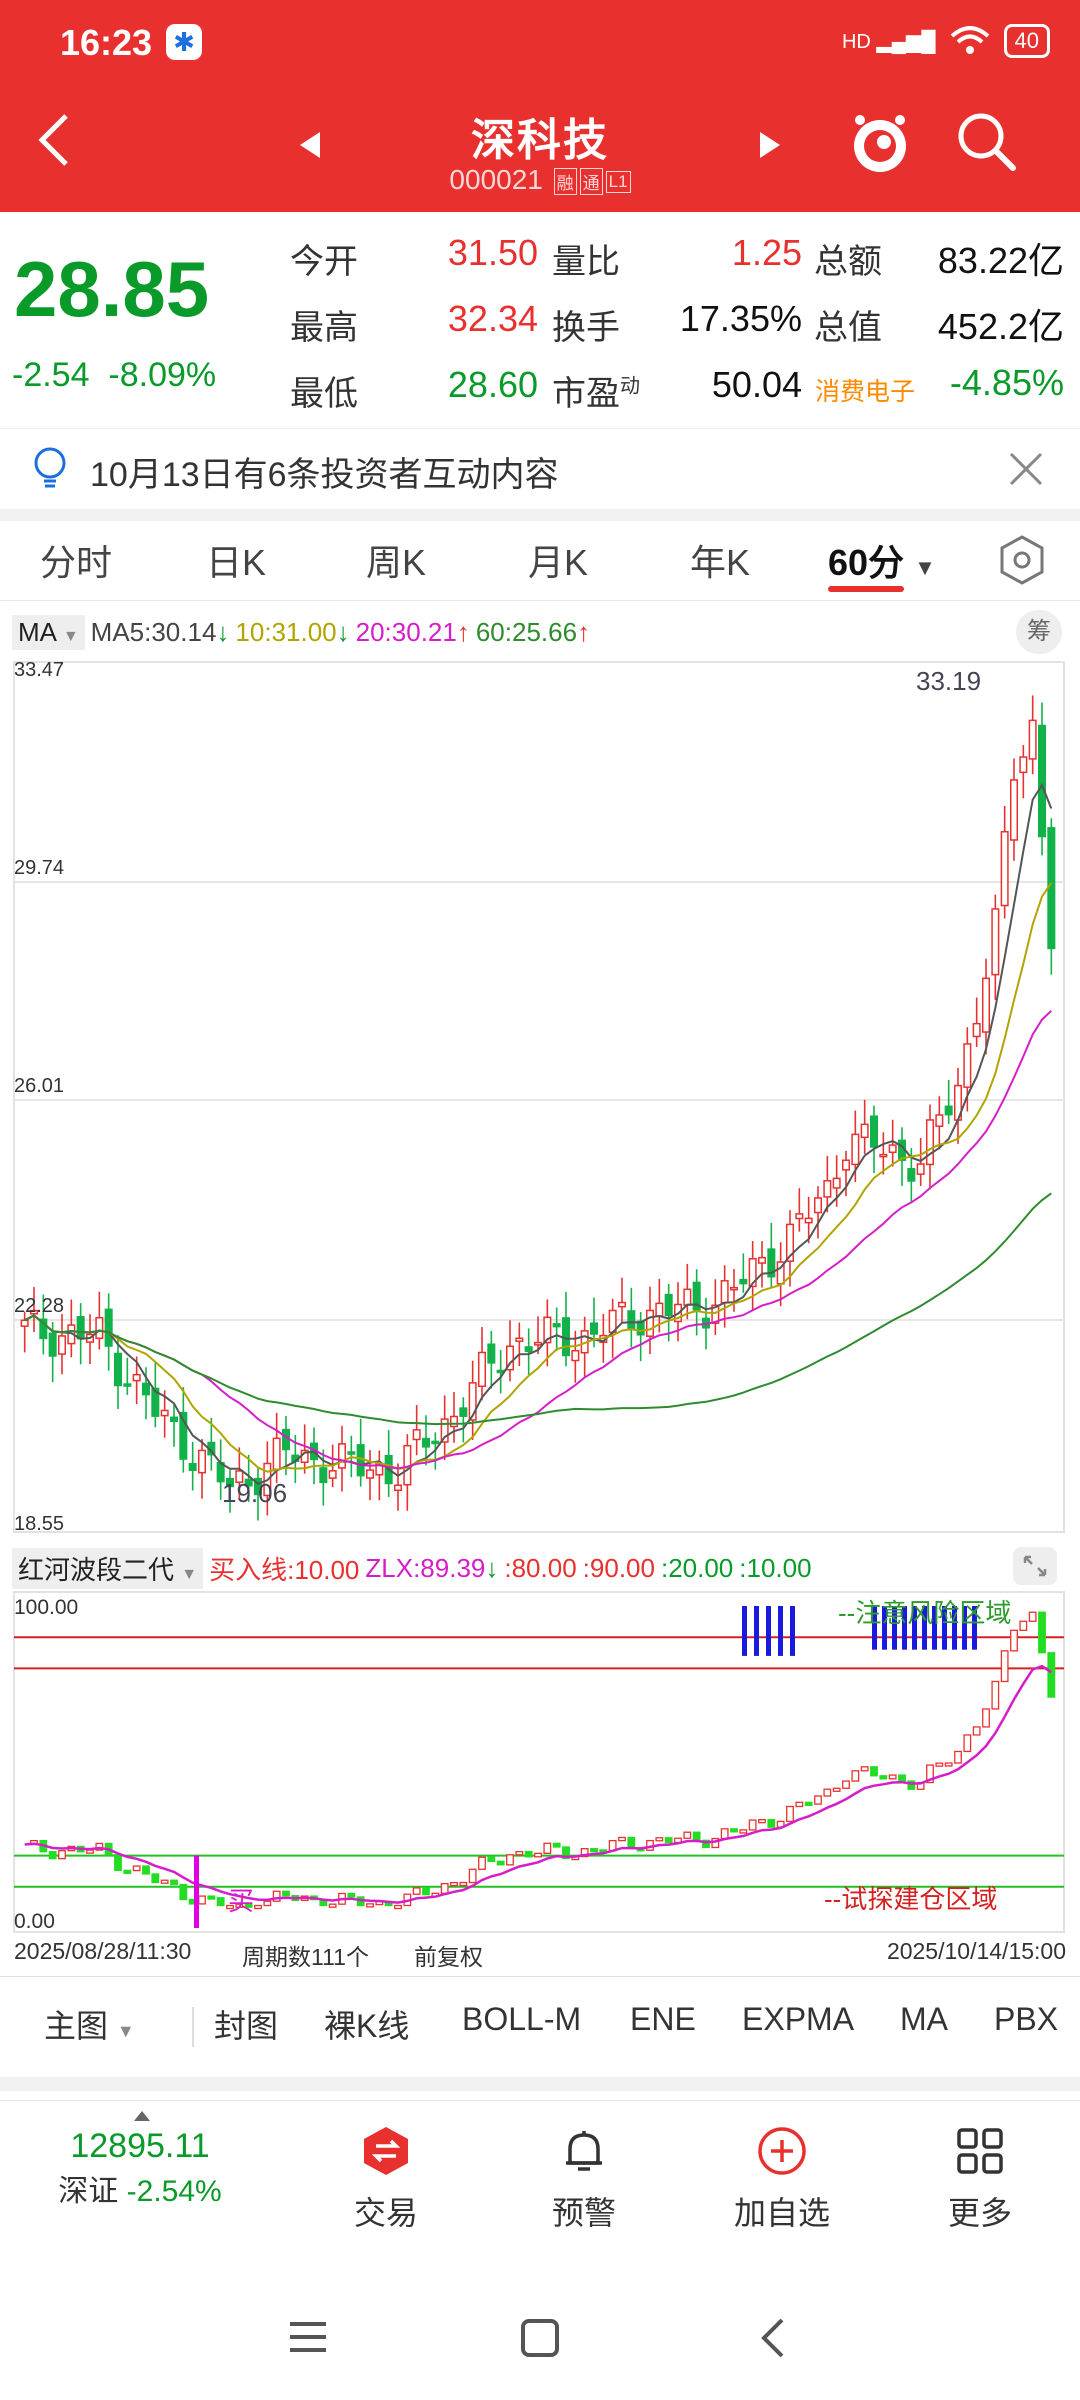 This screenshot has height=2400, width=1080. I want to click on settings-hexagon-icon, so click(1022, 560).